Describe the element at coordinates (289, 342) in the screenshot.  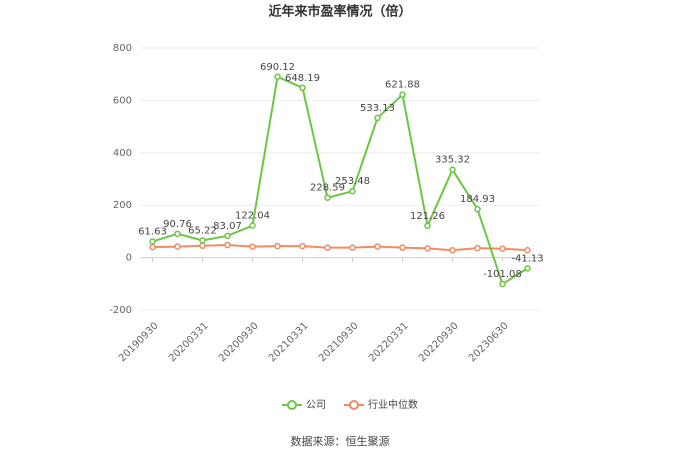
I see `x-tick-label: 20210331` at that location.